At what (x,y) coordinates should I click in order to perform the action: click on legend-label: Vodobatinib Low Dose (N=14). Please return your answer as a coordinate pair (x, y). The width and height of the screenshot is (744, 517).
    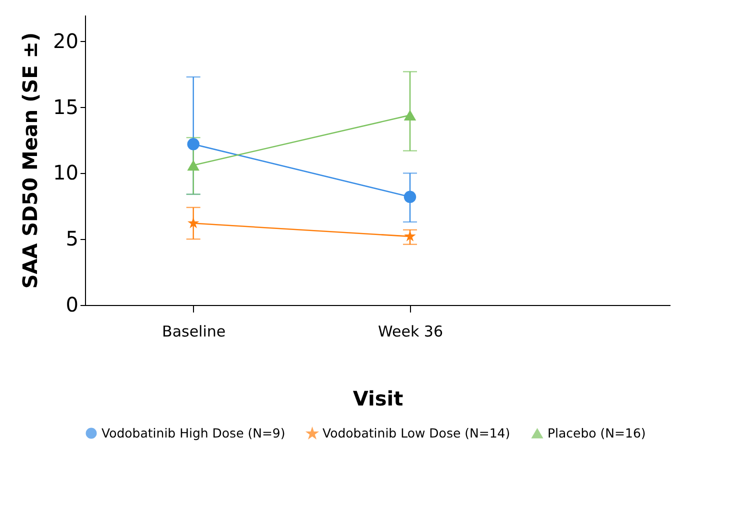
    Looking at the image, I should click on (416, 433).